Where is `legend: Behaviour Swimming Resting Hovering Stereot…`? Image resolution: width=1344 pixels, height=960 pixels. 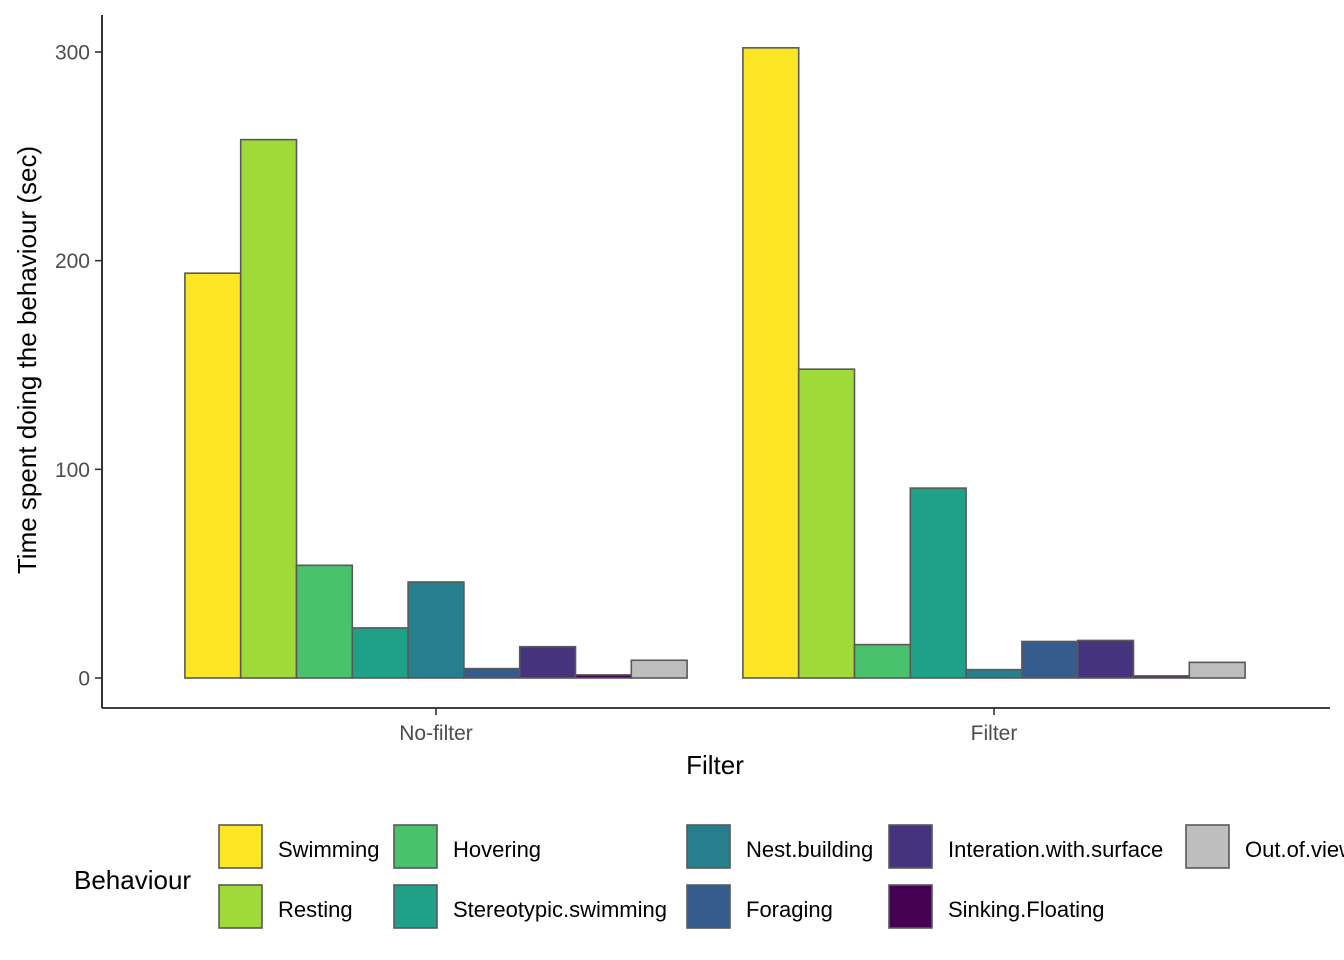 legend: Behaviour Swimming Resting Hovering Stereot… is located at coordinates (709, 876).